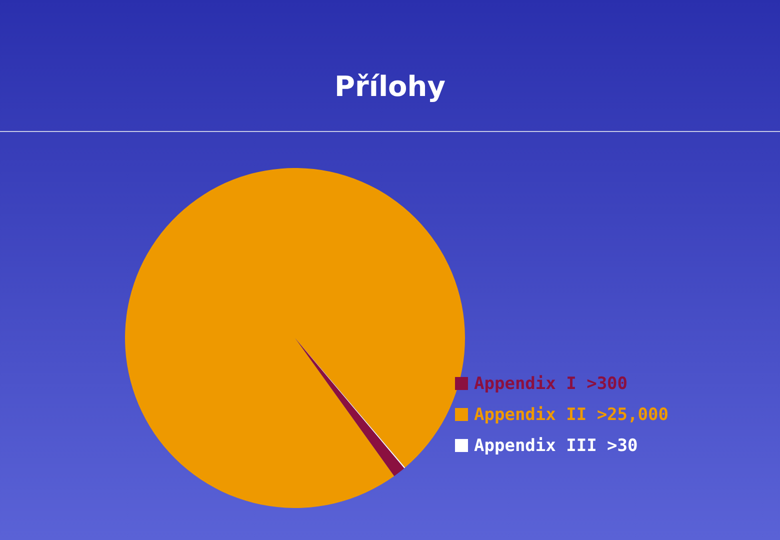 Image resolution: width=780 pixels, height=540 pixels. Describe the element at coordinates (571, 414) in the screenshot. I see `legend-label: Appendix II >25,000` at that location.